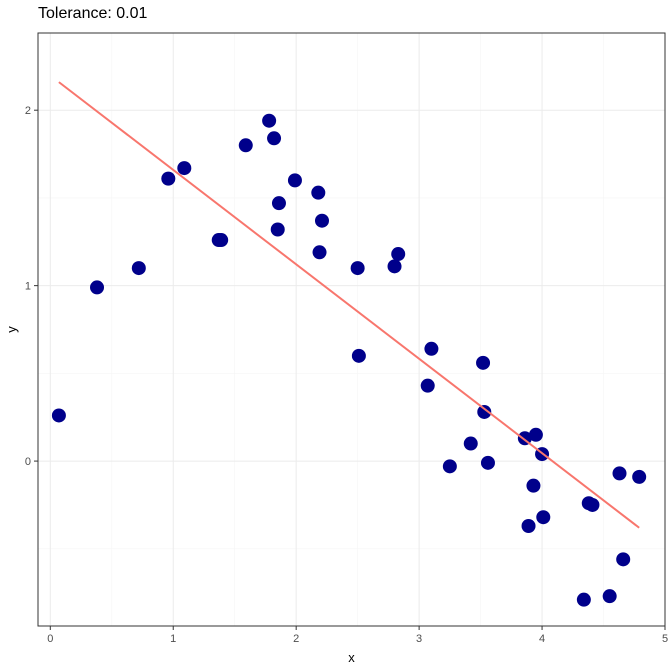 This screenshot has height=672, width=672. What do you see at coordinates (419, 639) in the screenshot?
I see `x-tick-label: 3` at bounding box center [419, 639].